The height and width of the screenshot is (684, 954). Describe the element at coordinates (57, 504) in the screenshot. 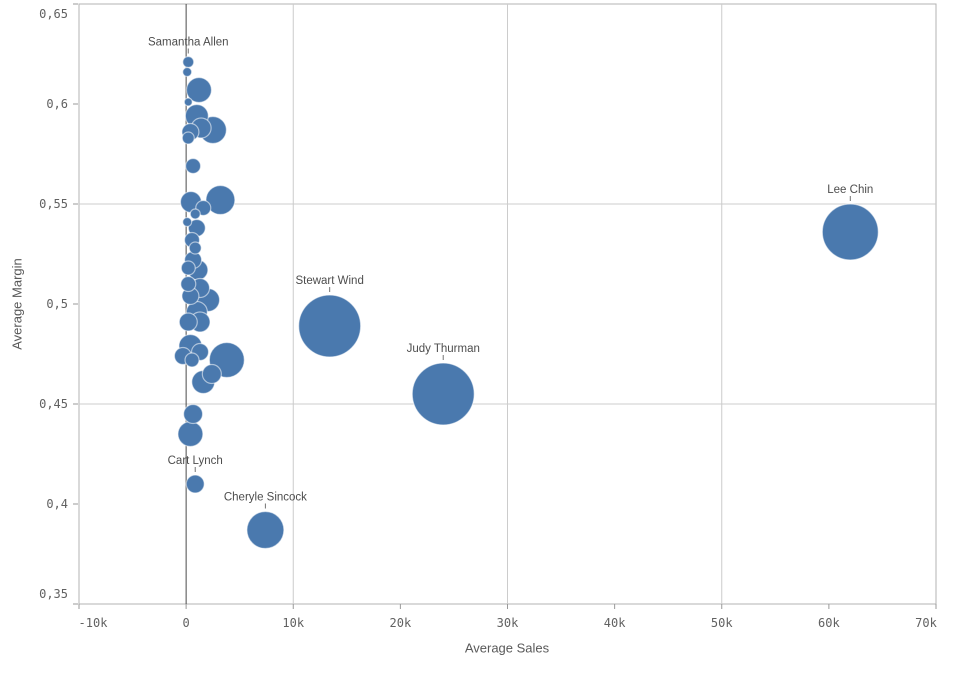

I see `y-tick-label: 0,4` at that location.